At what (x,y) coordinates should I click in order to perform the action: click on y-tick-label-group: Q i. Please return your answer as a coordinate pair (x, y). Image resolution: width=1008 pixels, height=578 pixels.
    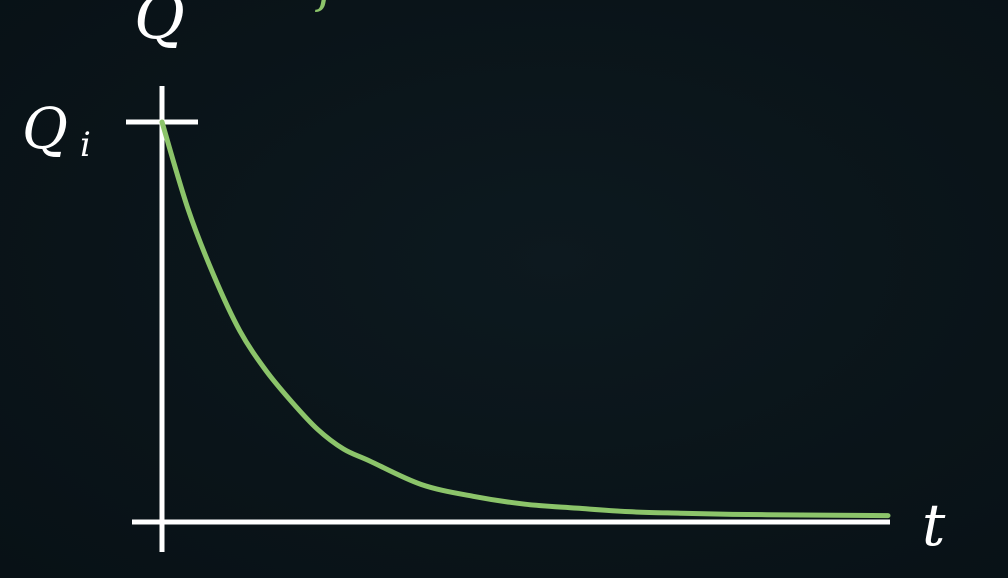
    Looking at the image, I should click on (56, 131).